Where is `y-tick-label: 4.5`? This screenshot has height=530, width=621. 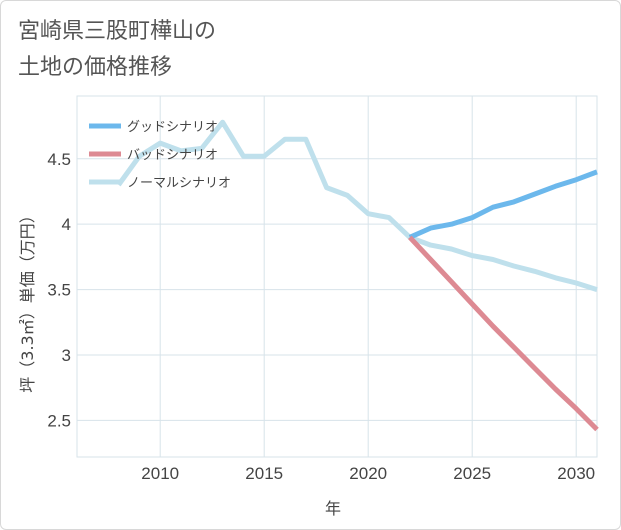 y-tick-label: 4.5 is located at coordinates (59, 159).